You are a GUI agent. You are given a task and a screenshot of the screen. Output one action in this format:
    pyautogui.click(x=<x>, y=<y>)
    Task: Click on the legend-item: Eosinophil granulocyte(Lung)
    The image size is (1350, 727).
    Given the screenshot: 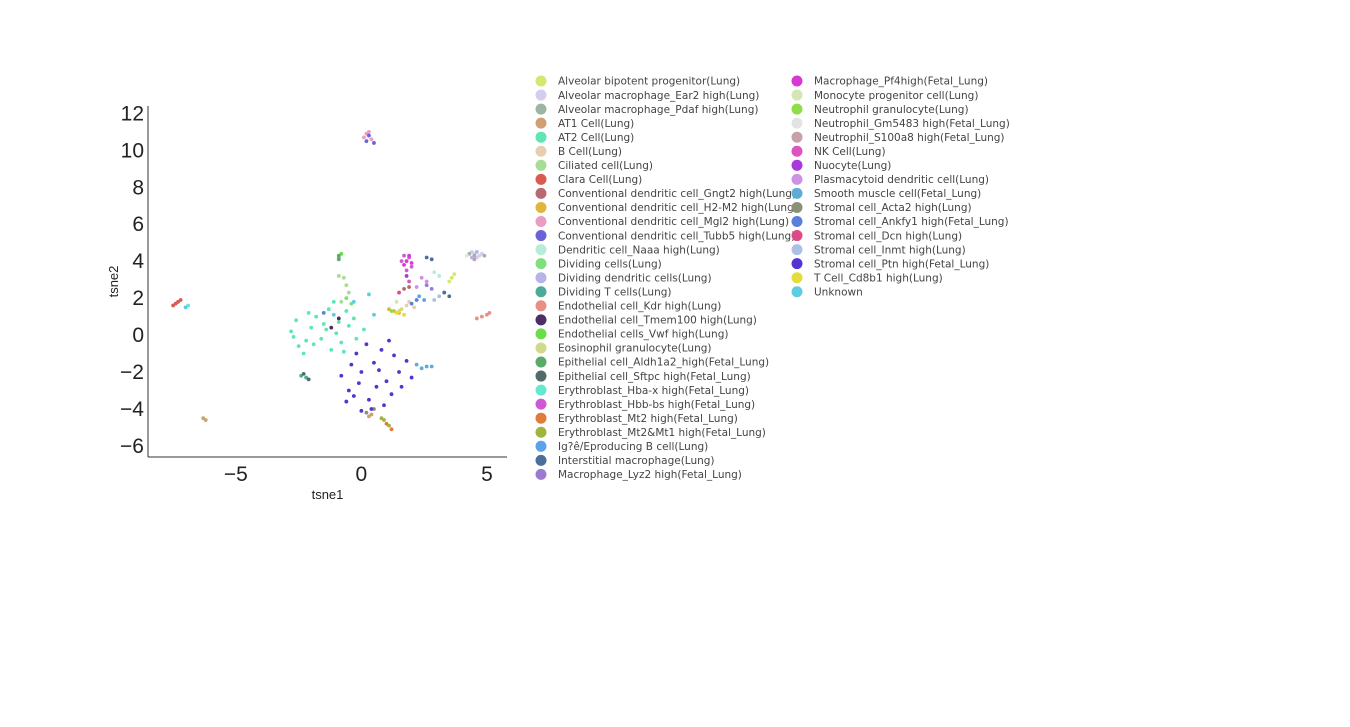 What is the action you would take?
    pyautogui.click(x=623, y=348)
    